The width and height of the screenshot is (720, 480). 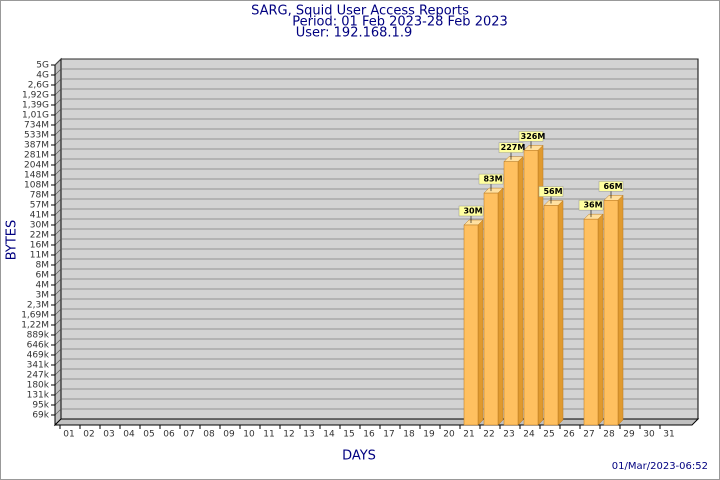 What do you see at coordinates (36, 136) in the screenshot?
I see `y-tick-label: 533M` at bounding box center [36, 136].